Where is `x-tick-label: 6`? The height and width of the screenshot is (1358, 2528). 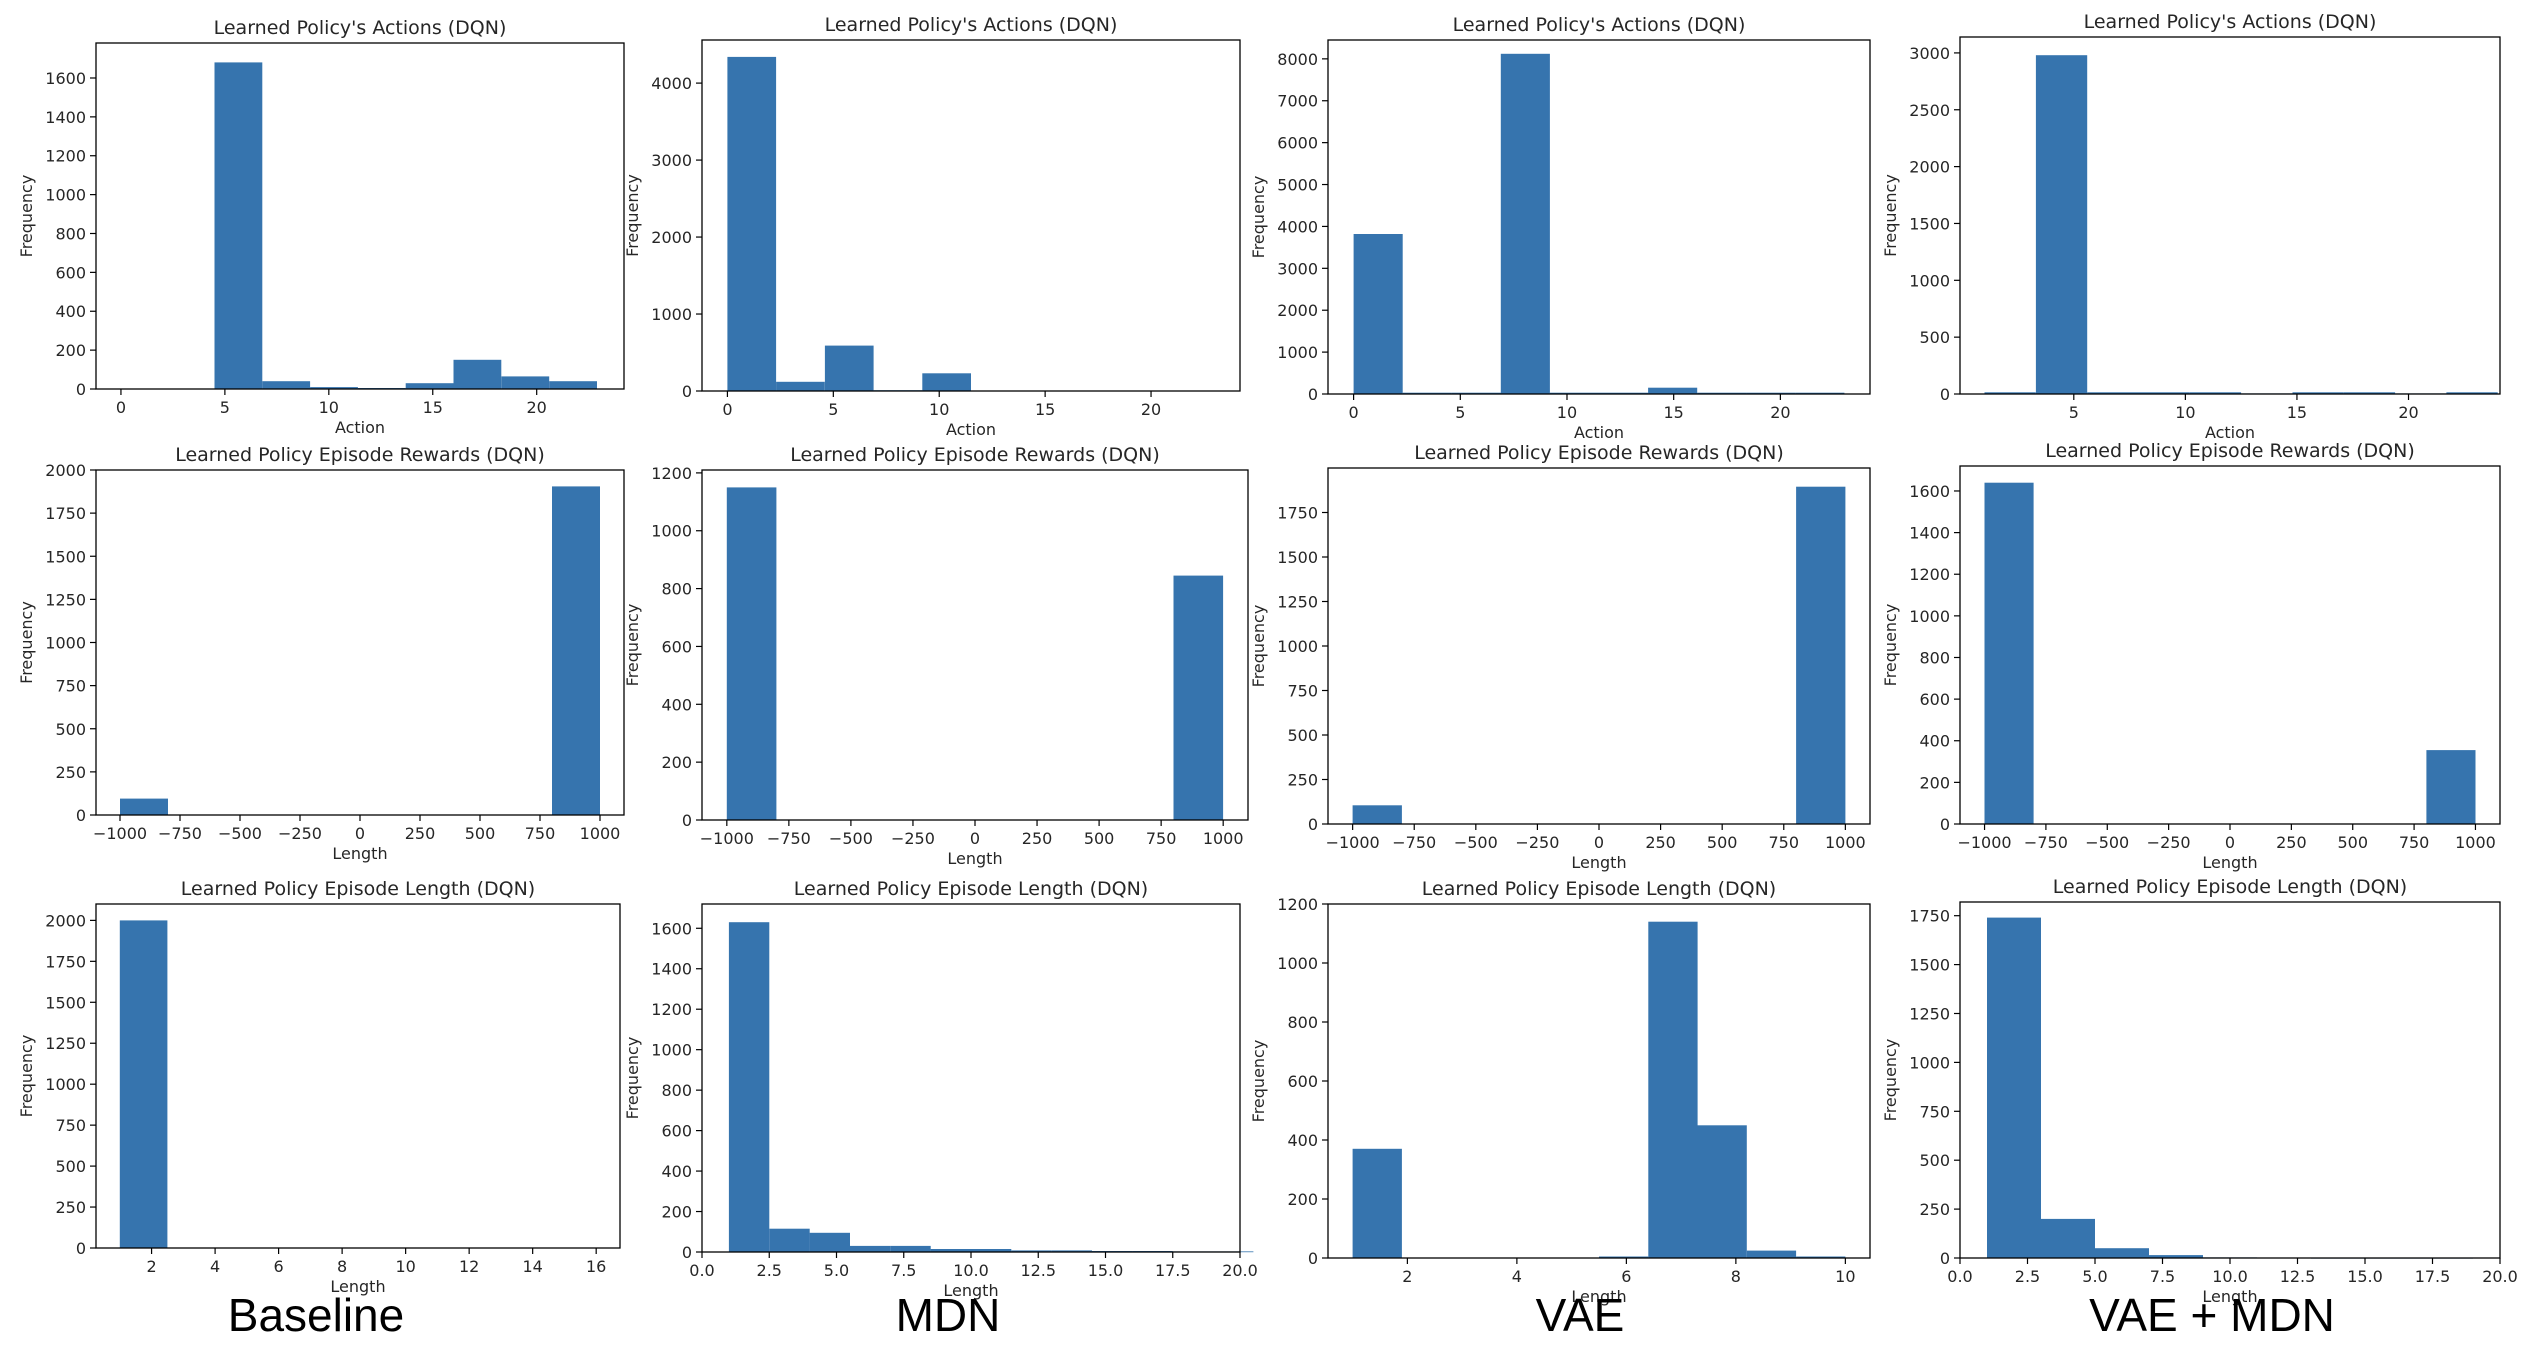
x-tick-label: 6 is located at coordinates (1626, 1276).